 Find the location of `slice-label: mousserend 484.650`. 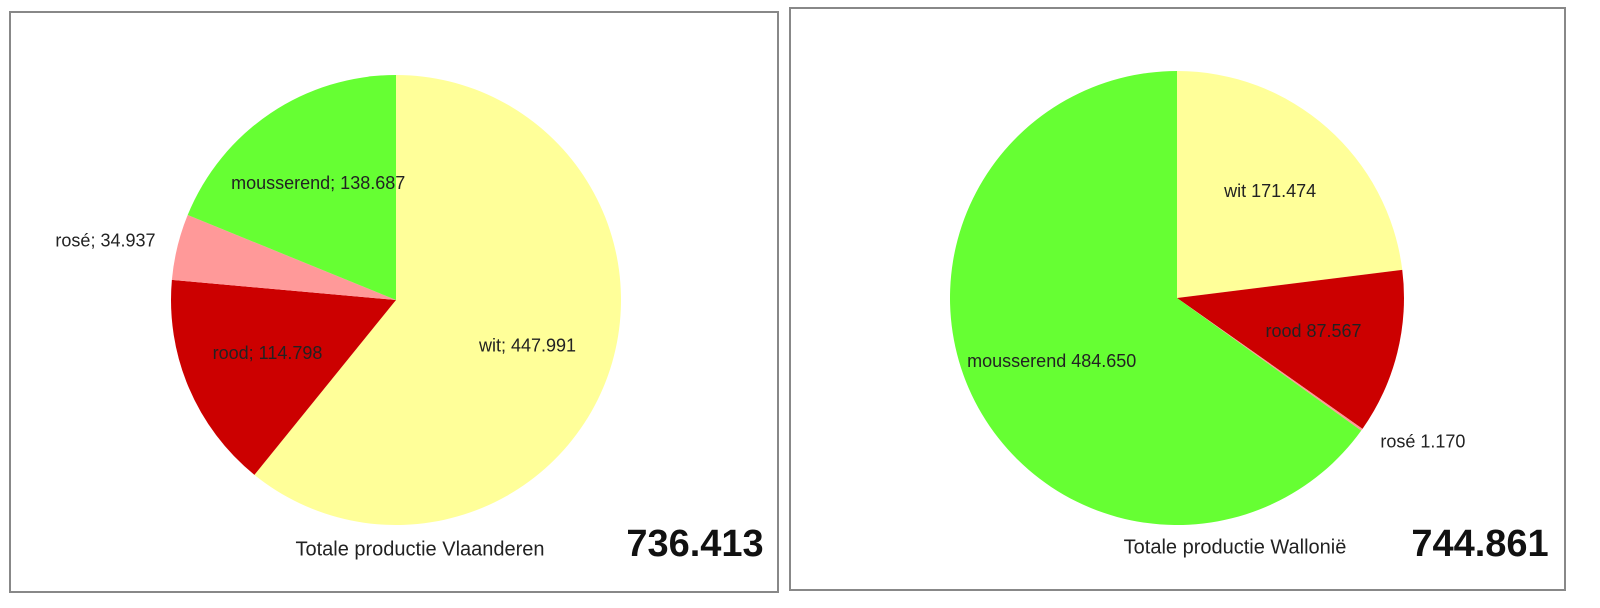

slice-label: mousserend 484.650 is located at coordinates (1051, 361).